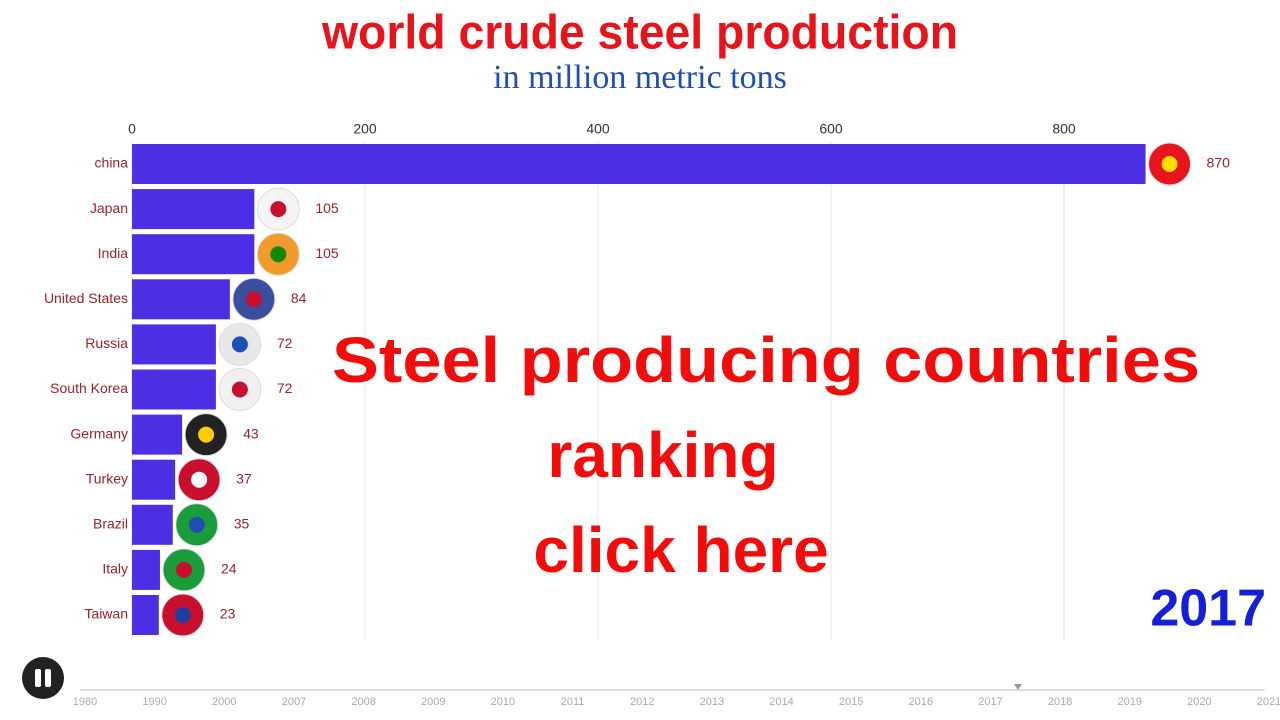 This screenshot has width=1280, height=720. I want to click on timeline-label: 2018, so click(1060, 702).